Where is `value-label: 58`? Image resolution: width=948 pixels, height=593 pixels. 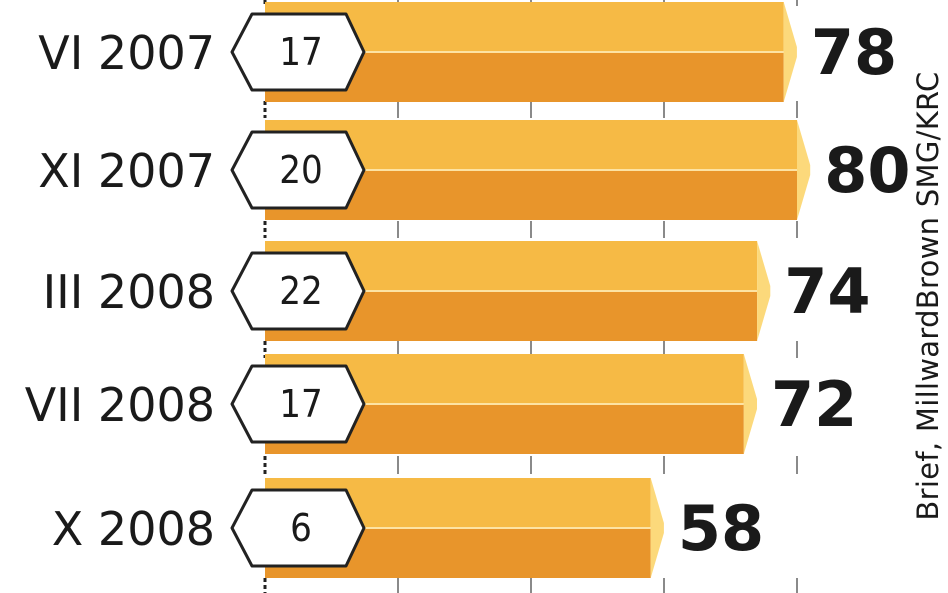 value-label: 58 is located at coordinates (721, 528).